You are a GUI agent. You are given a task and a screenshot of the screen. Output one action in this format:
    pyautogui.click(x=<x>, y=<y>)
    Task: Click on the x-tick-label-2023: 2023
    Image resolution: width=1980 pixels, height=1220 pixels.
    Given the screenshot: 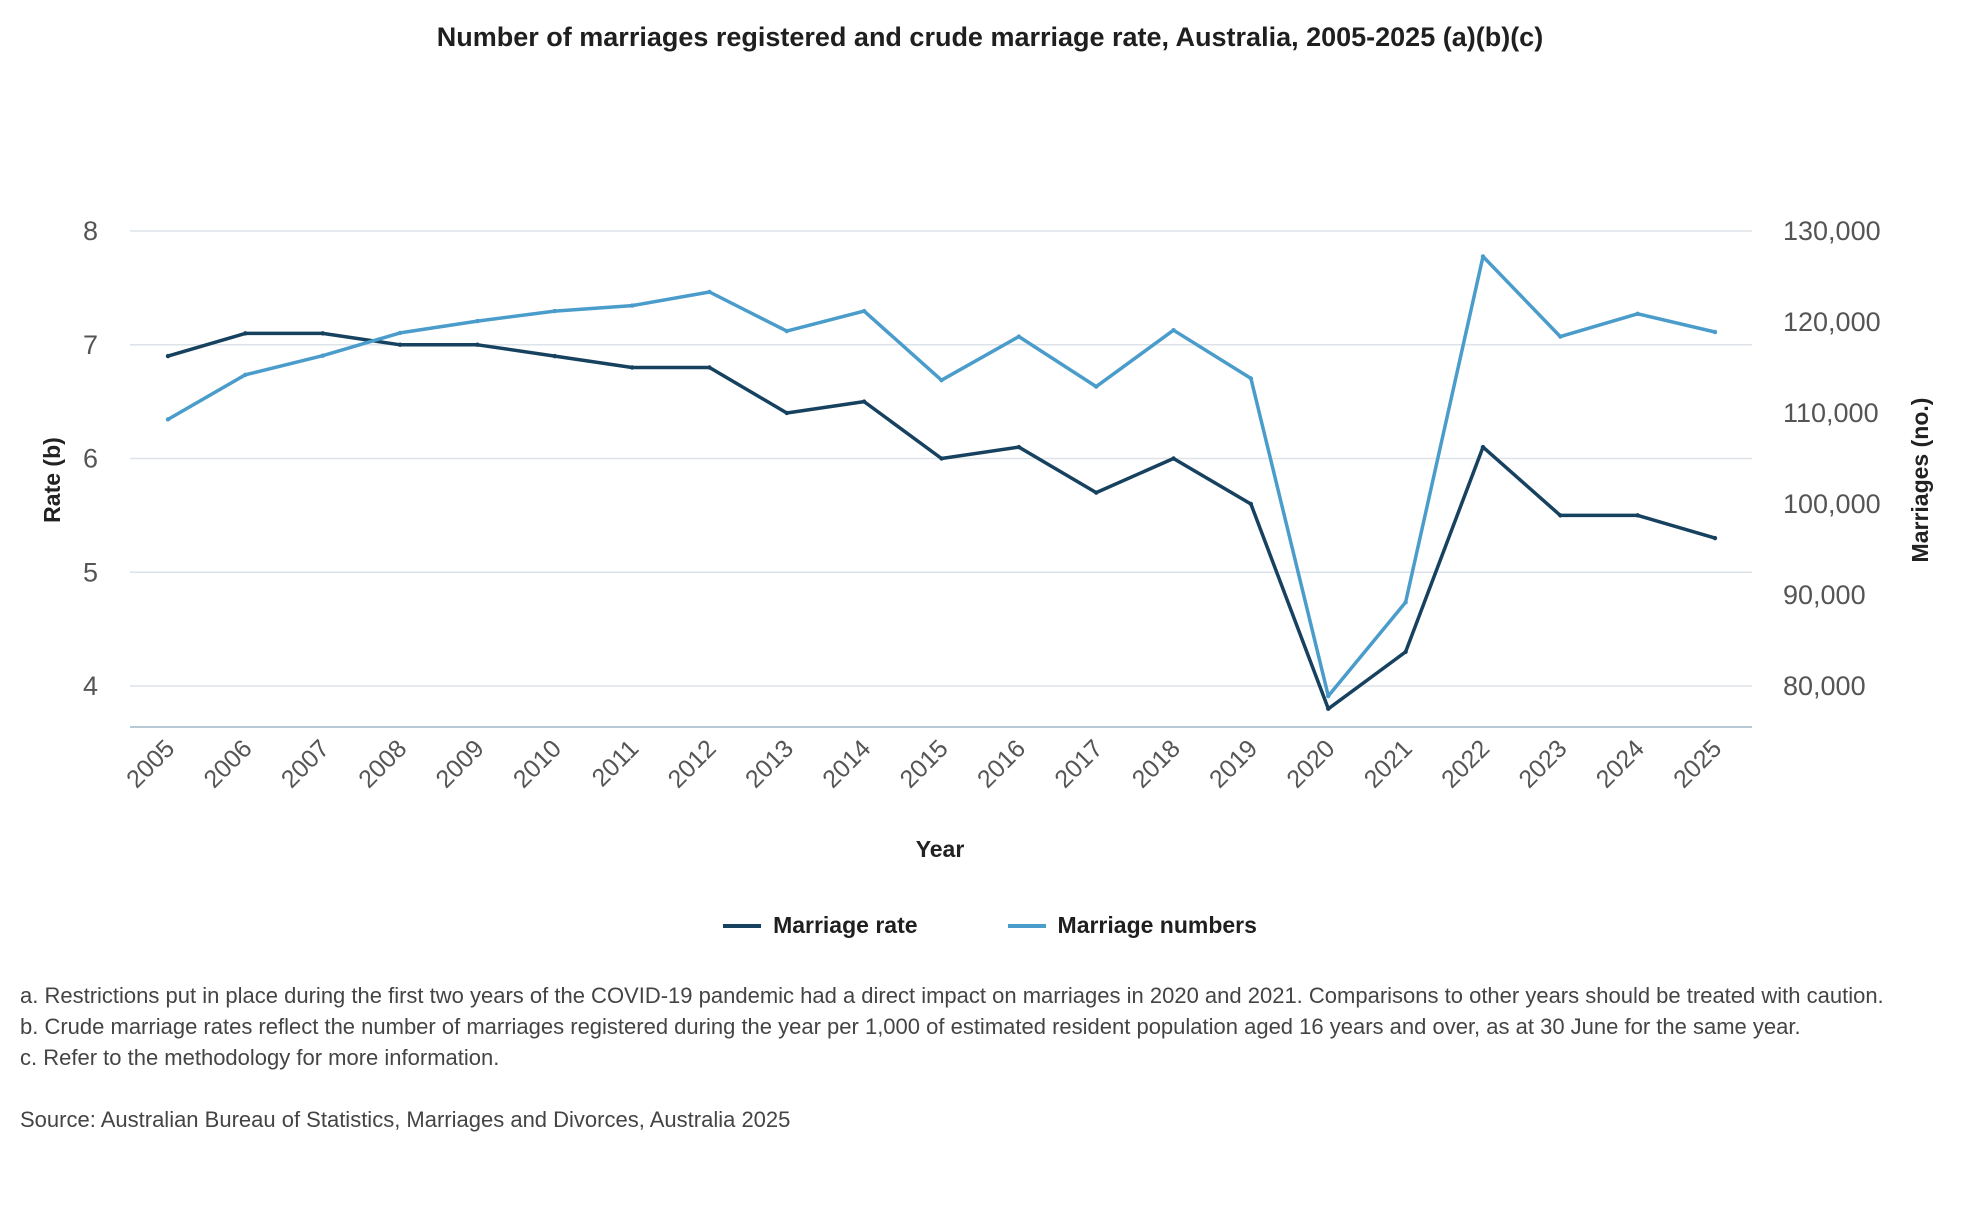 What is the action you would take?
    pyautogui.click(x=1542, y=763)
    